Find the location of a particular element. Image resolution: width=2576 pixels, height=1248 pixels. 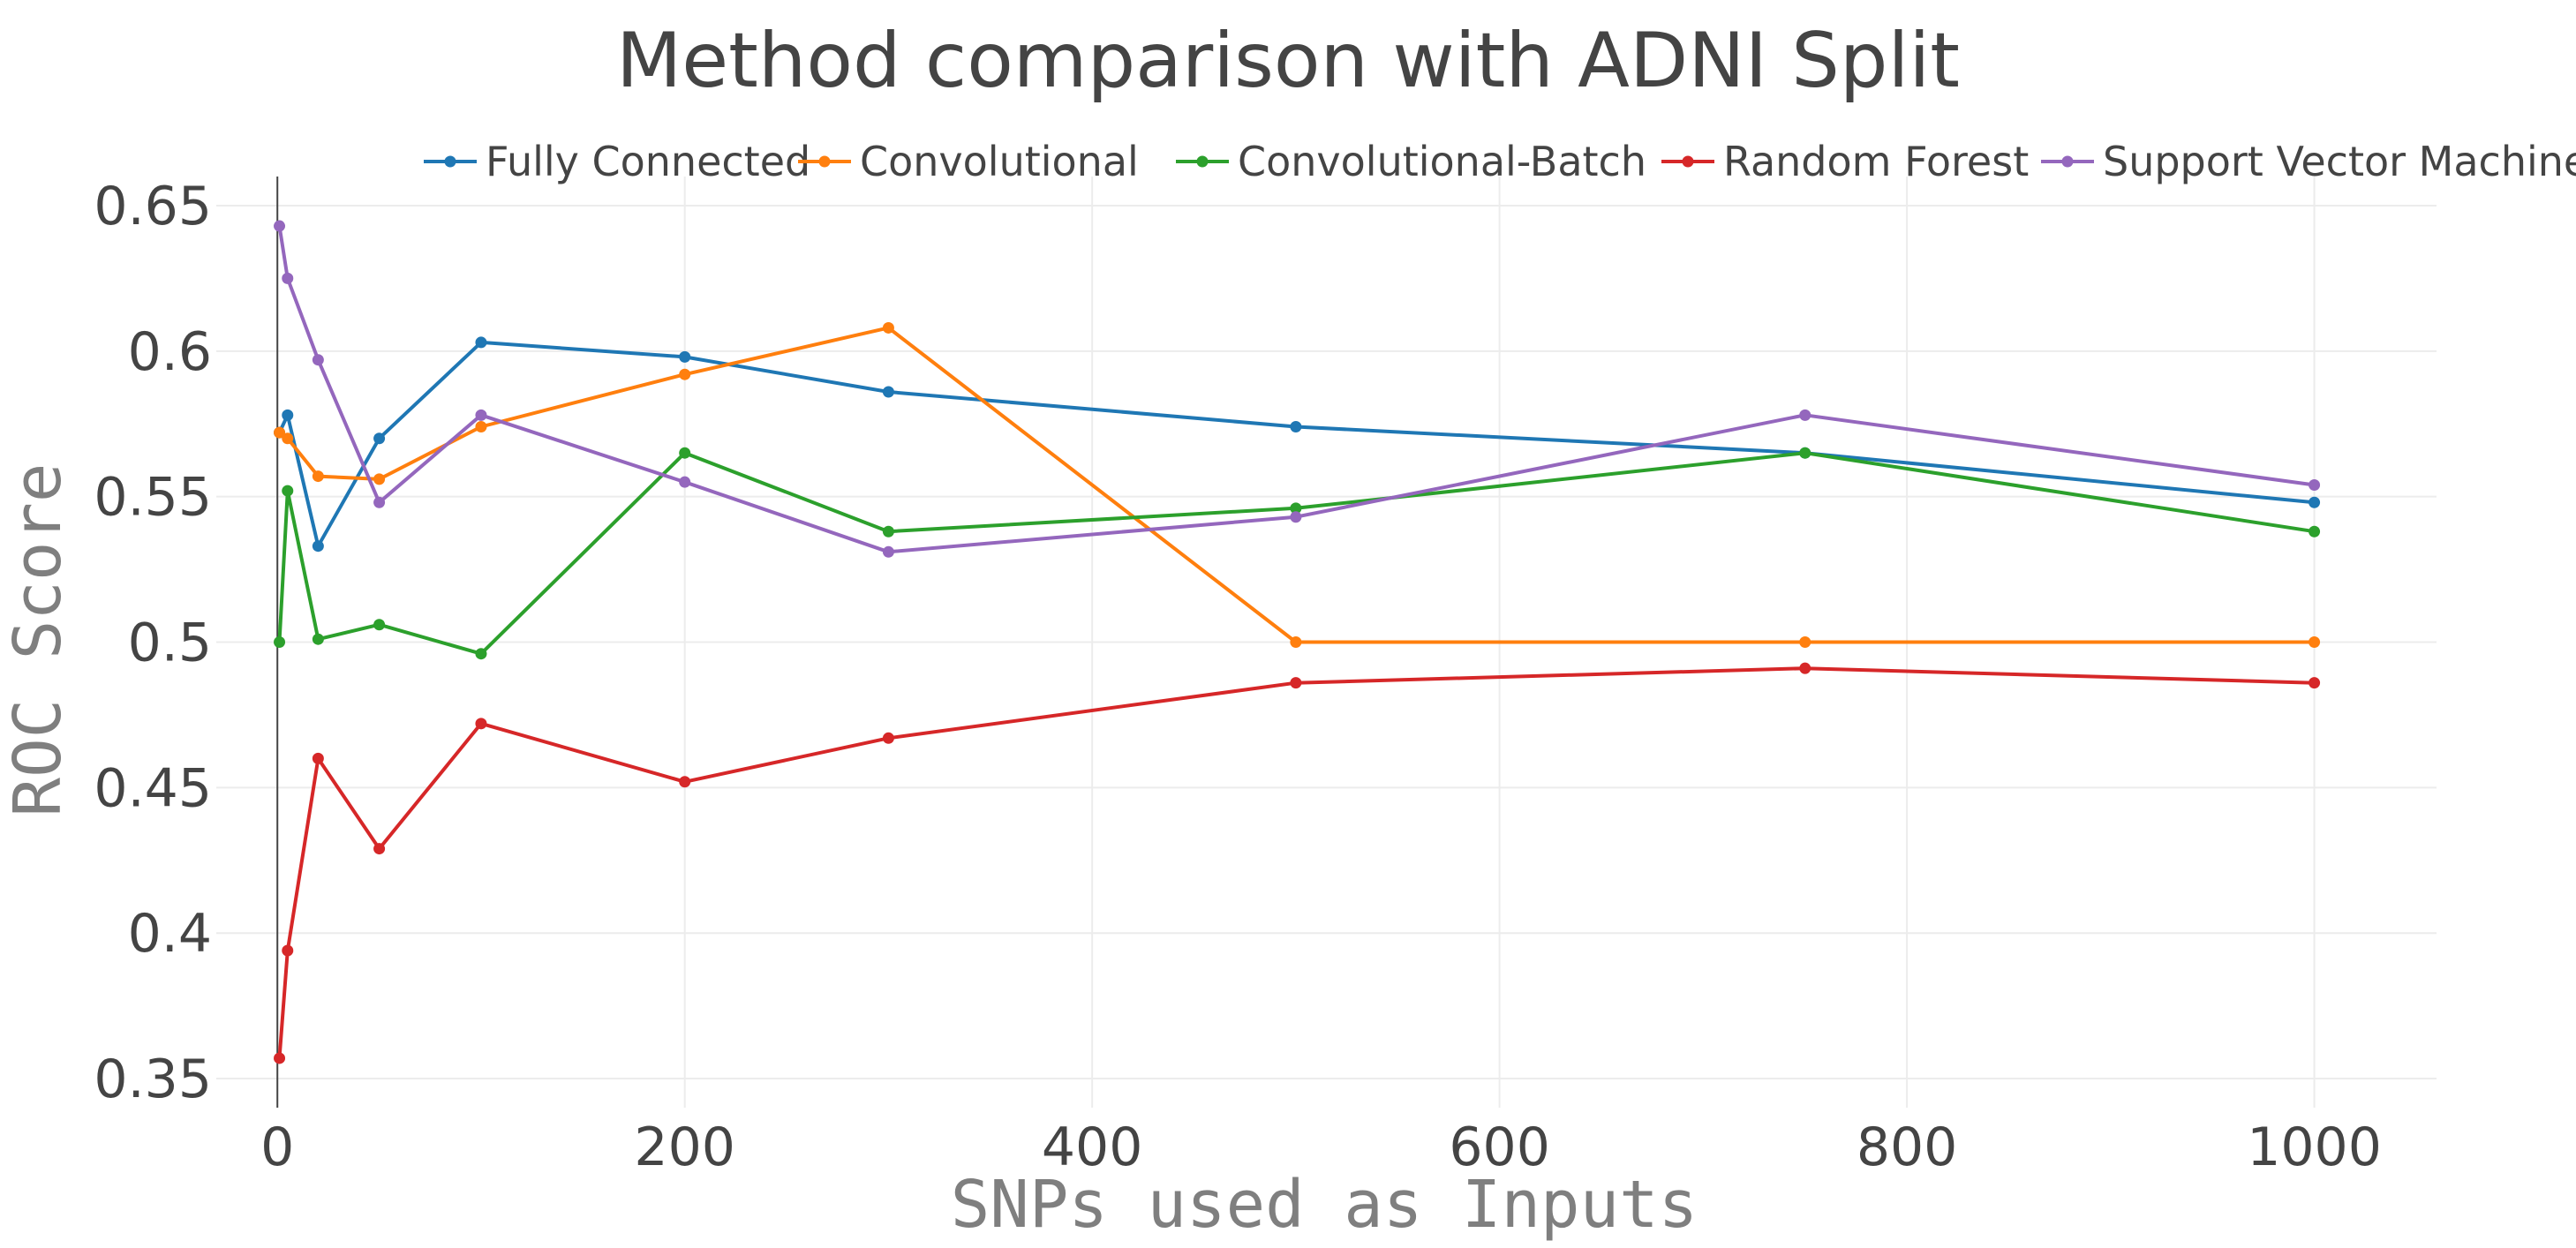

legend-item: Fully Connected is located at coordinates (617, 161).